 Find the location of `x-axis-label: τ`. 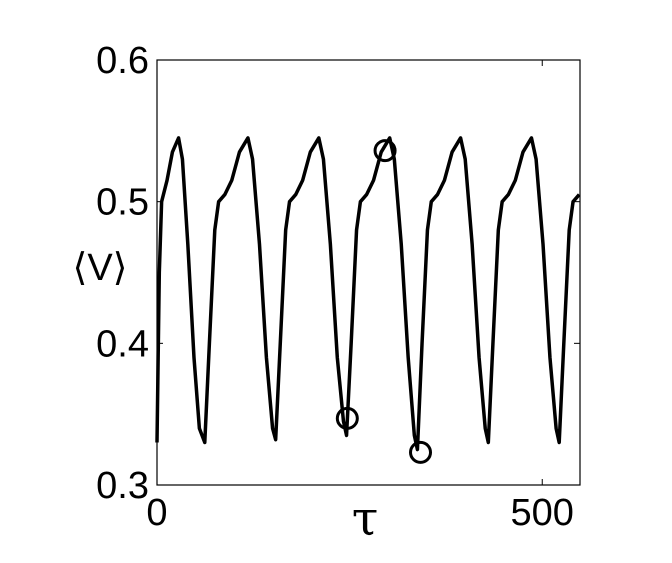

x-axis-label: τ is located at coordinates (365, 519).